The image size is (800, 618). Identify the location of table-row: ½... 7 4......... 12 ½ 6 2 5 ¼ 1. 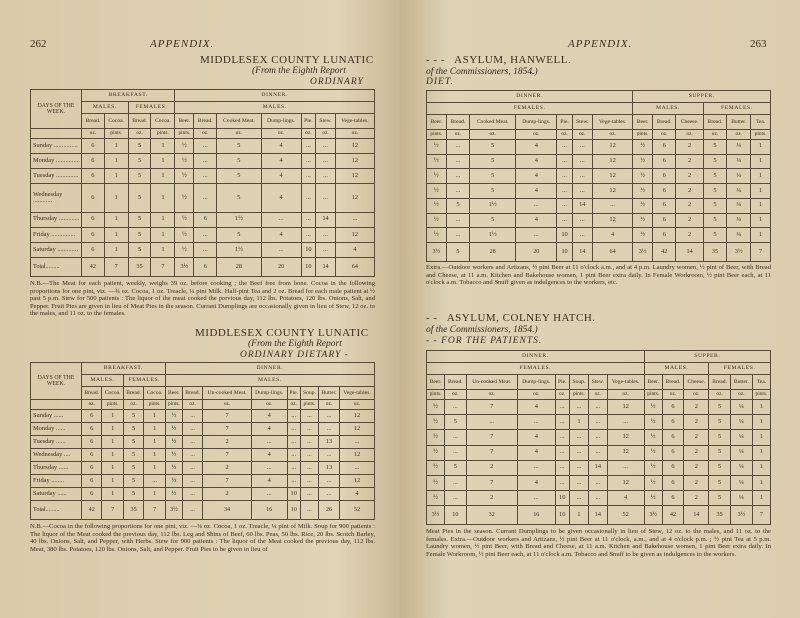
(598, 452).